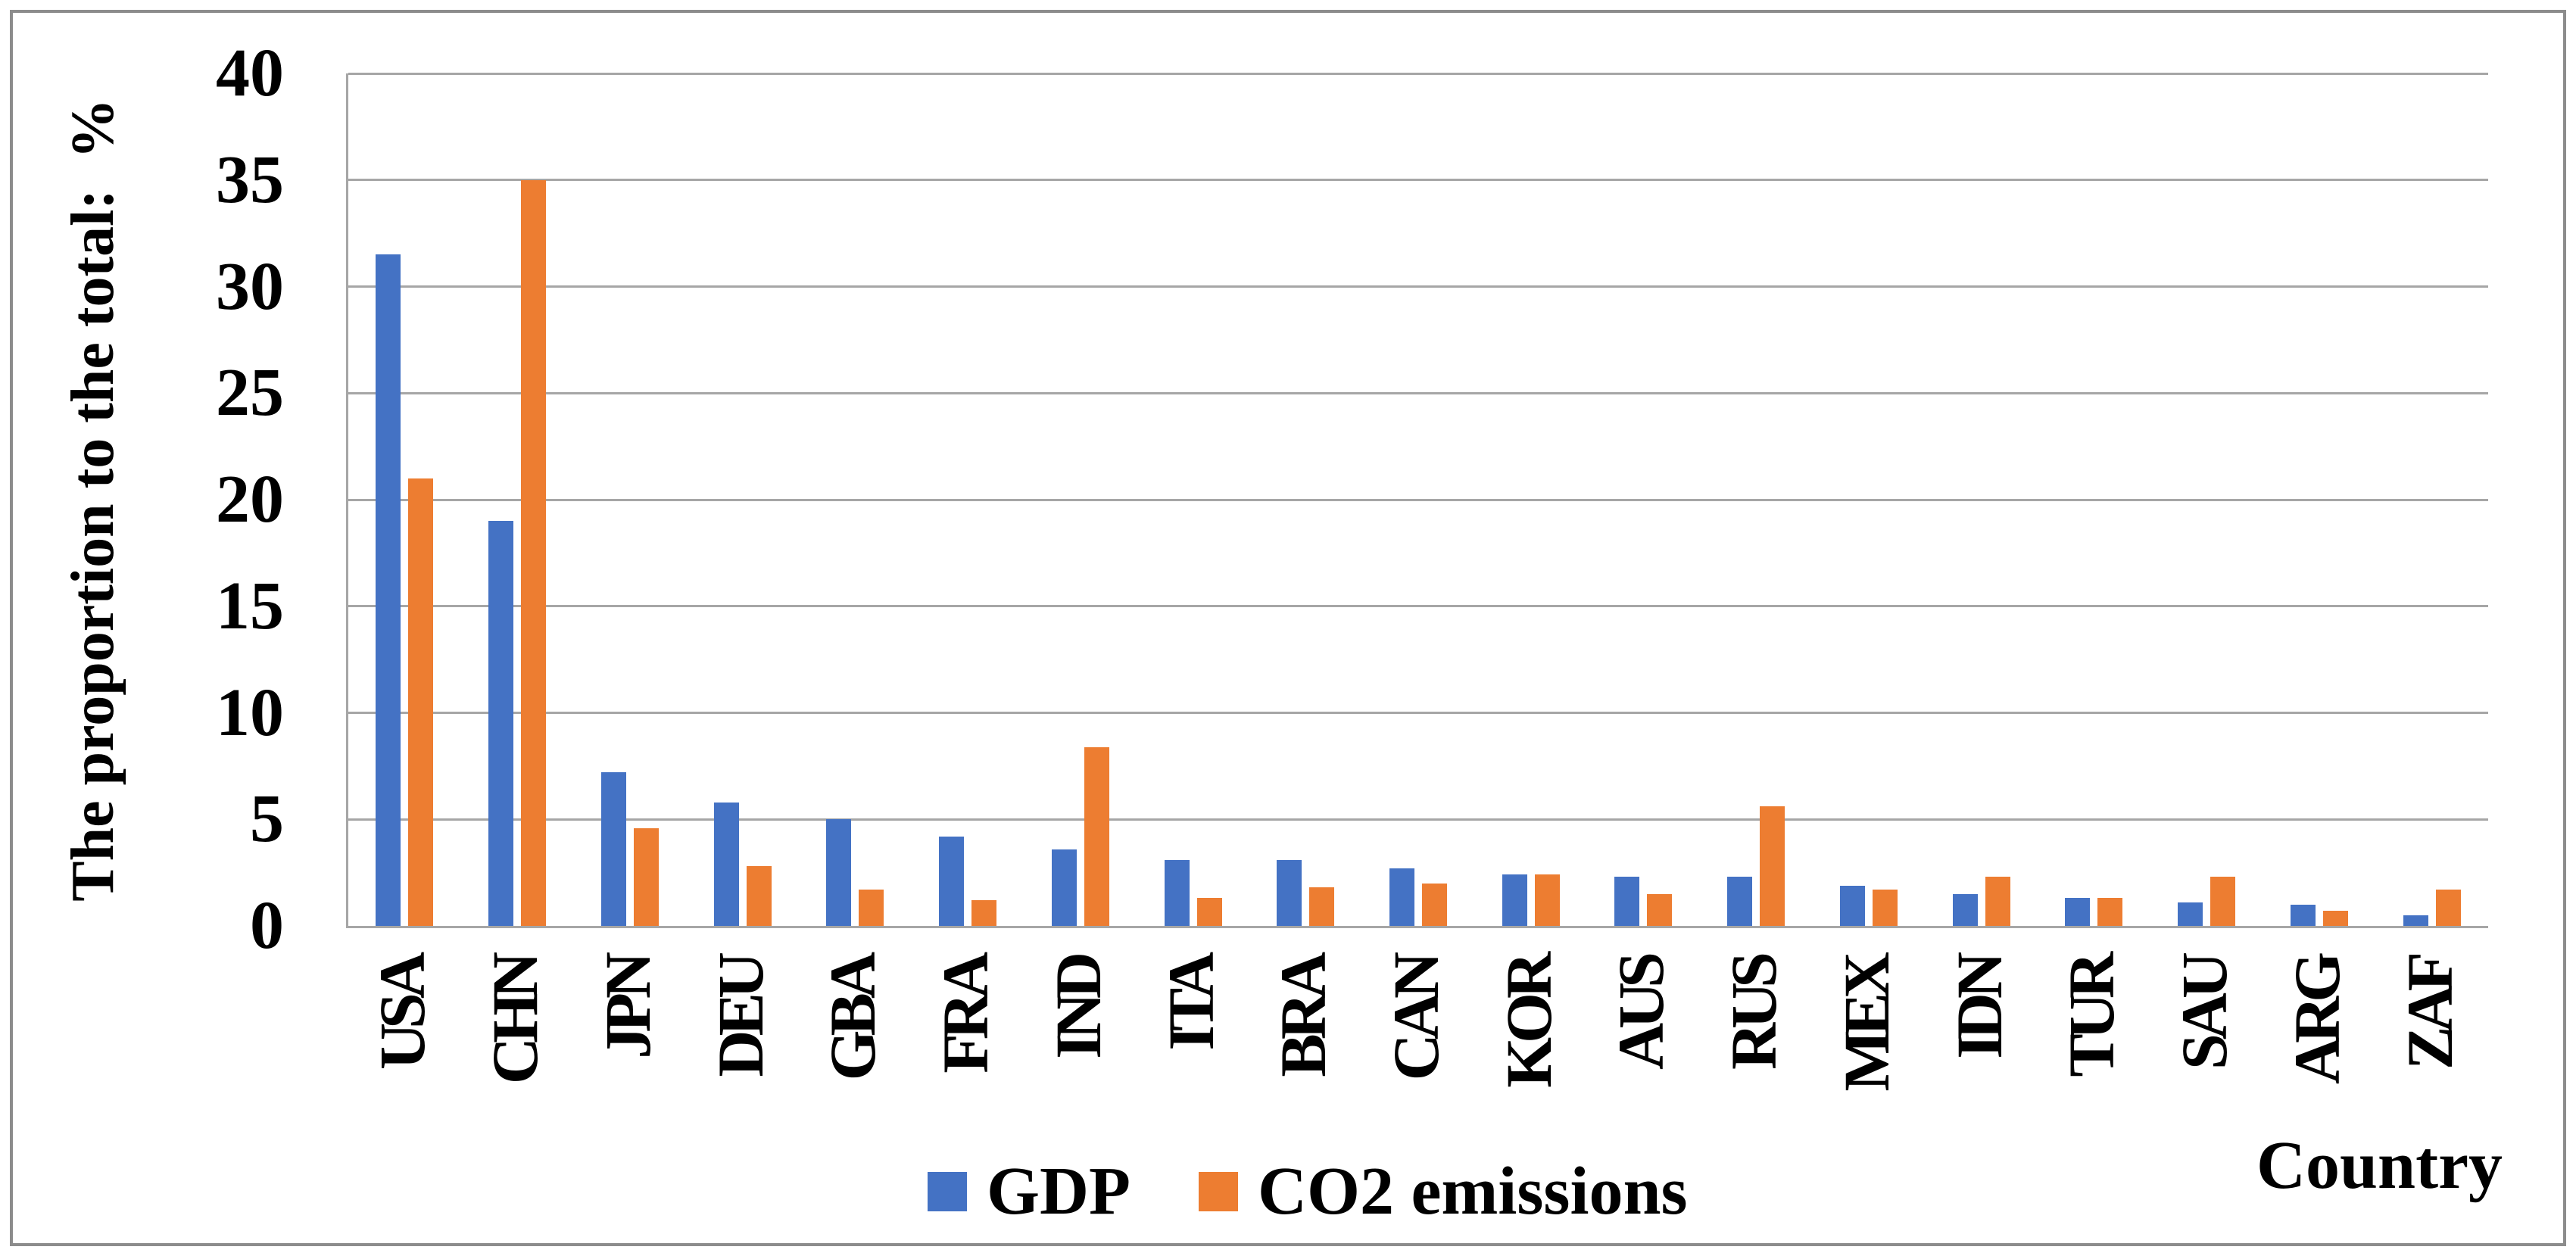 The height and width of the screenshot is (1256, 2576). I want to click on bar-co2-emissions-can, so click(1434, 904).